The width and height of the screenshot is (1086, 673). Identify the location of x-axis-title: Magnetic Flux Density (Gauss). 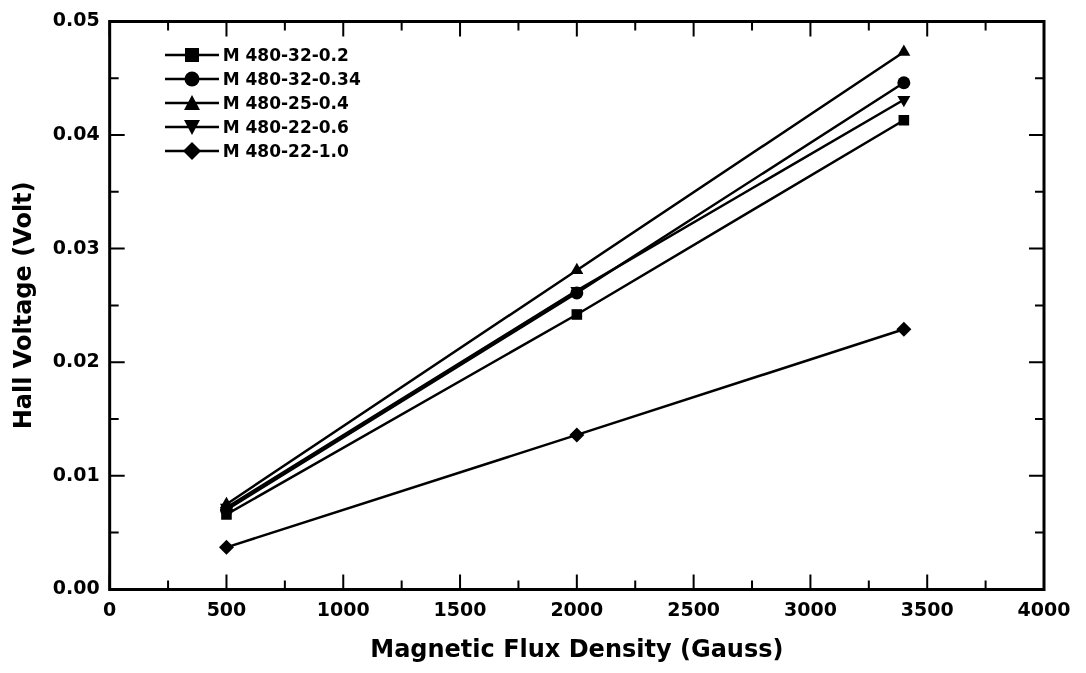
(577, 648).